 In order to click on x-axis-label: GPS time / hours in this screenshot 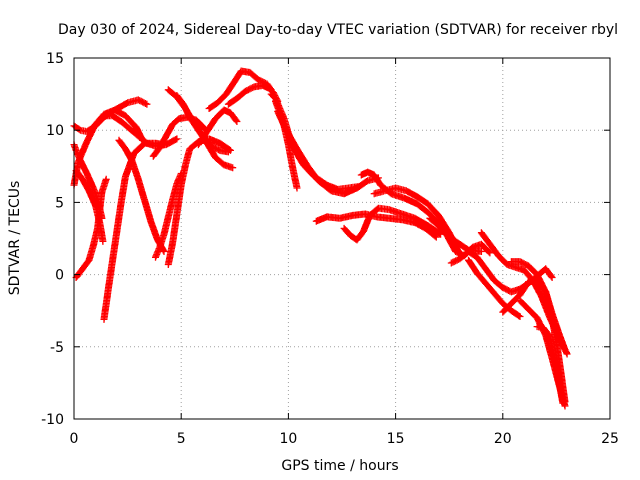, I will do `click(339, 466)`.